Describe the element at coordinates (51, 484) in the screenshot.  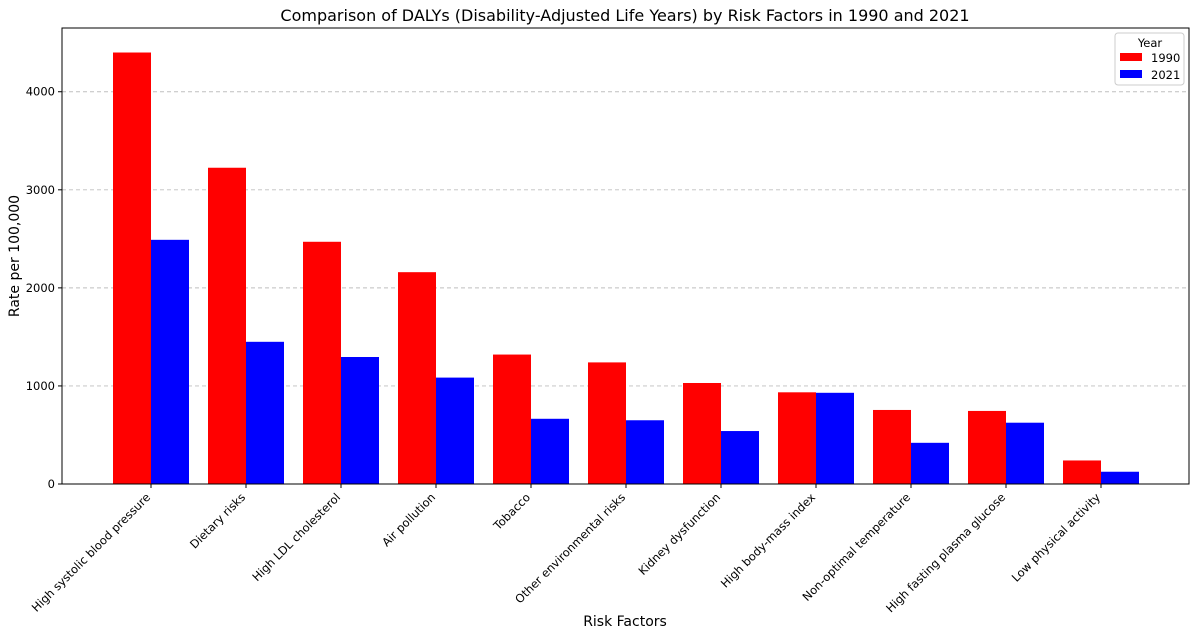
I see `y-tick-label: 0` at that location.